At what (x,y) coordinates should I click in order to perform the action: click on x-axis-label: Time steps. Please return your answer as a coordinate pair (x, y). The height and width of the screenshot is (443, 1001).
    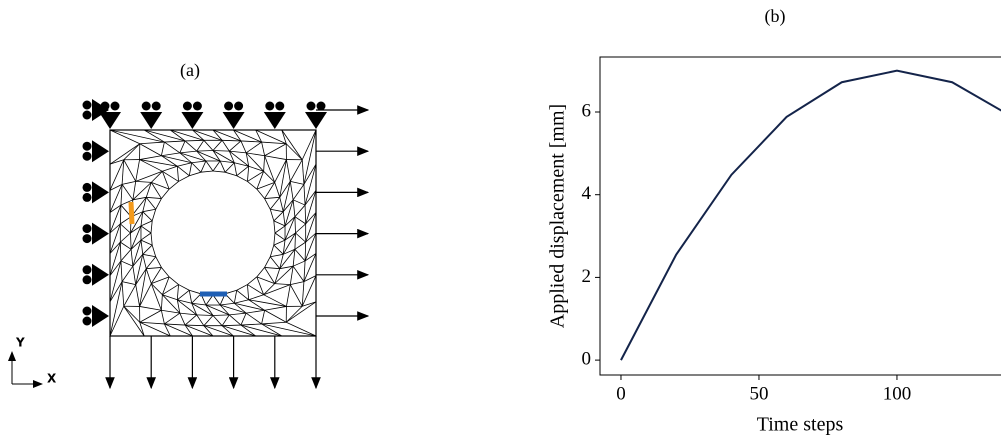
    Looking at the image, I should click on (800, 425).